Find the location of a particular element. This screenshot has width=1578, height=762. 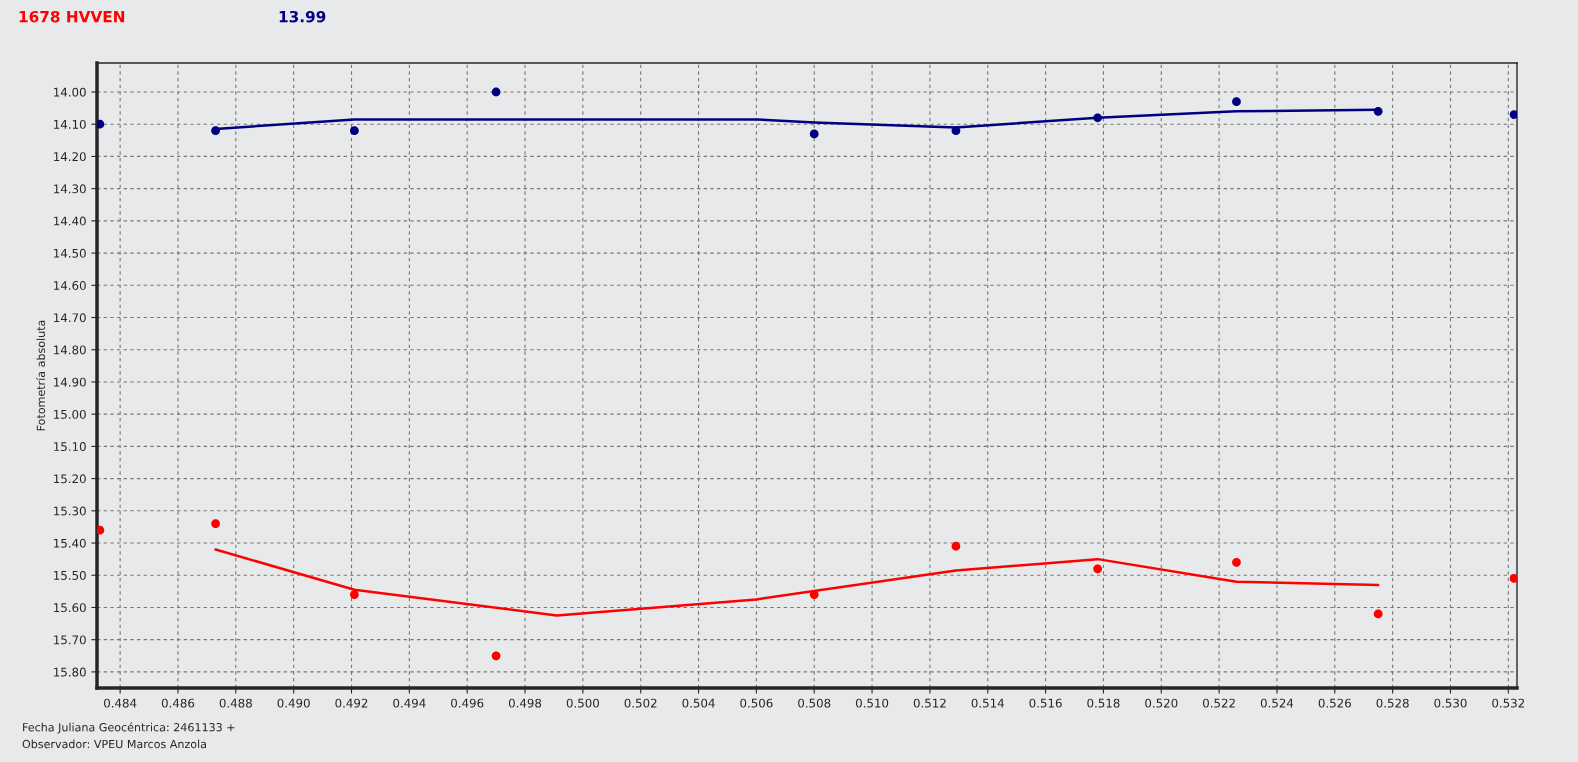

x-tick-label: 0.516 is located at coordinates (1045, 703).